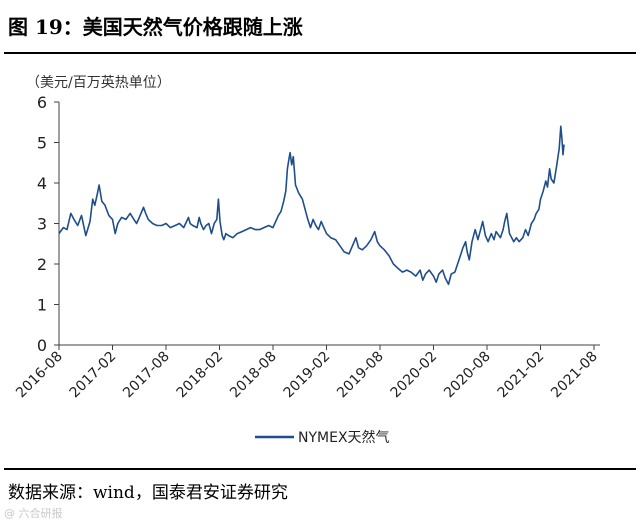 Image resolution: width=640 pixels, height=522 pixels. Describe the element at coordinates (42, 345) in the screenshot. I see `y-tick-label: 0` at that location.